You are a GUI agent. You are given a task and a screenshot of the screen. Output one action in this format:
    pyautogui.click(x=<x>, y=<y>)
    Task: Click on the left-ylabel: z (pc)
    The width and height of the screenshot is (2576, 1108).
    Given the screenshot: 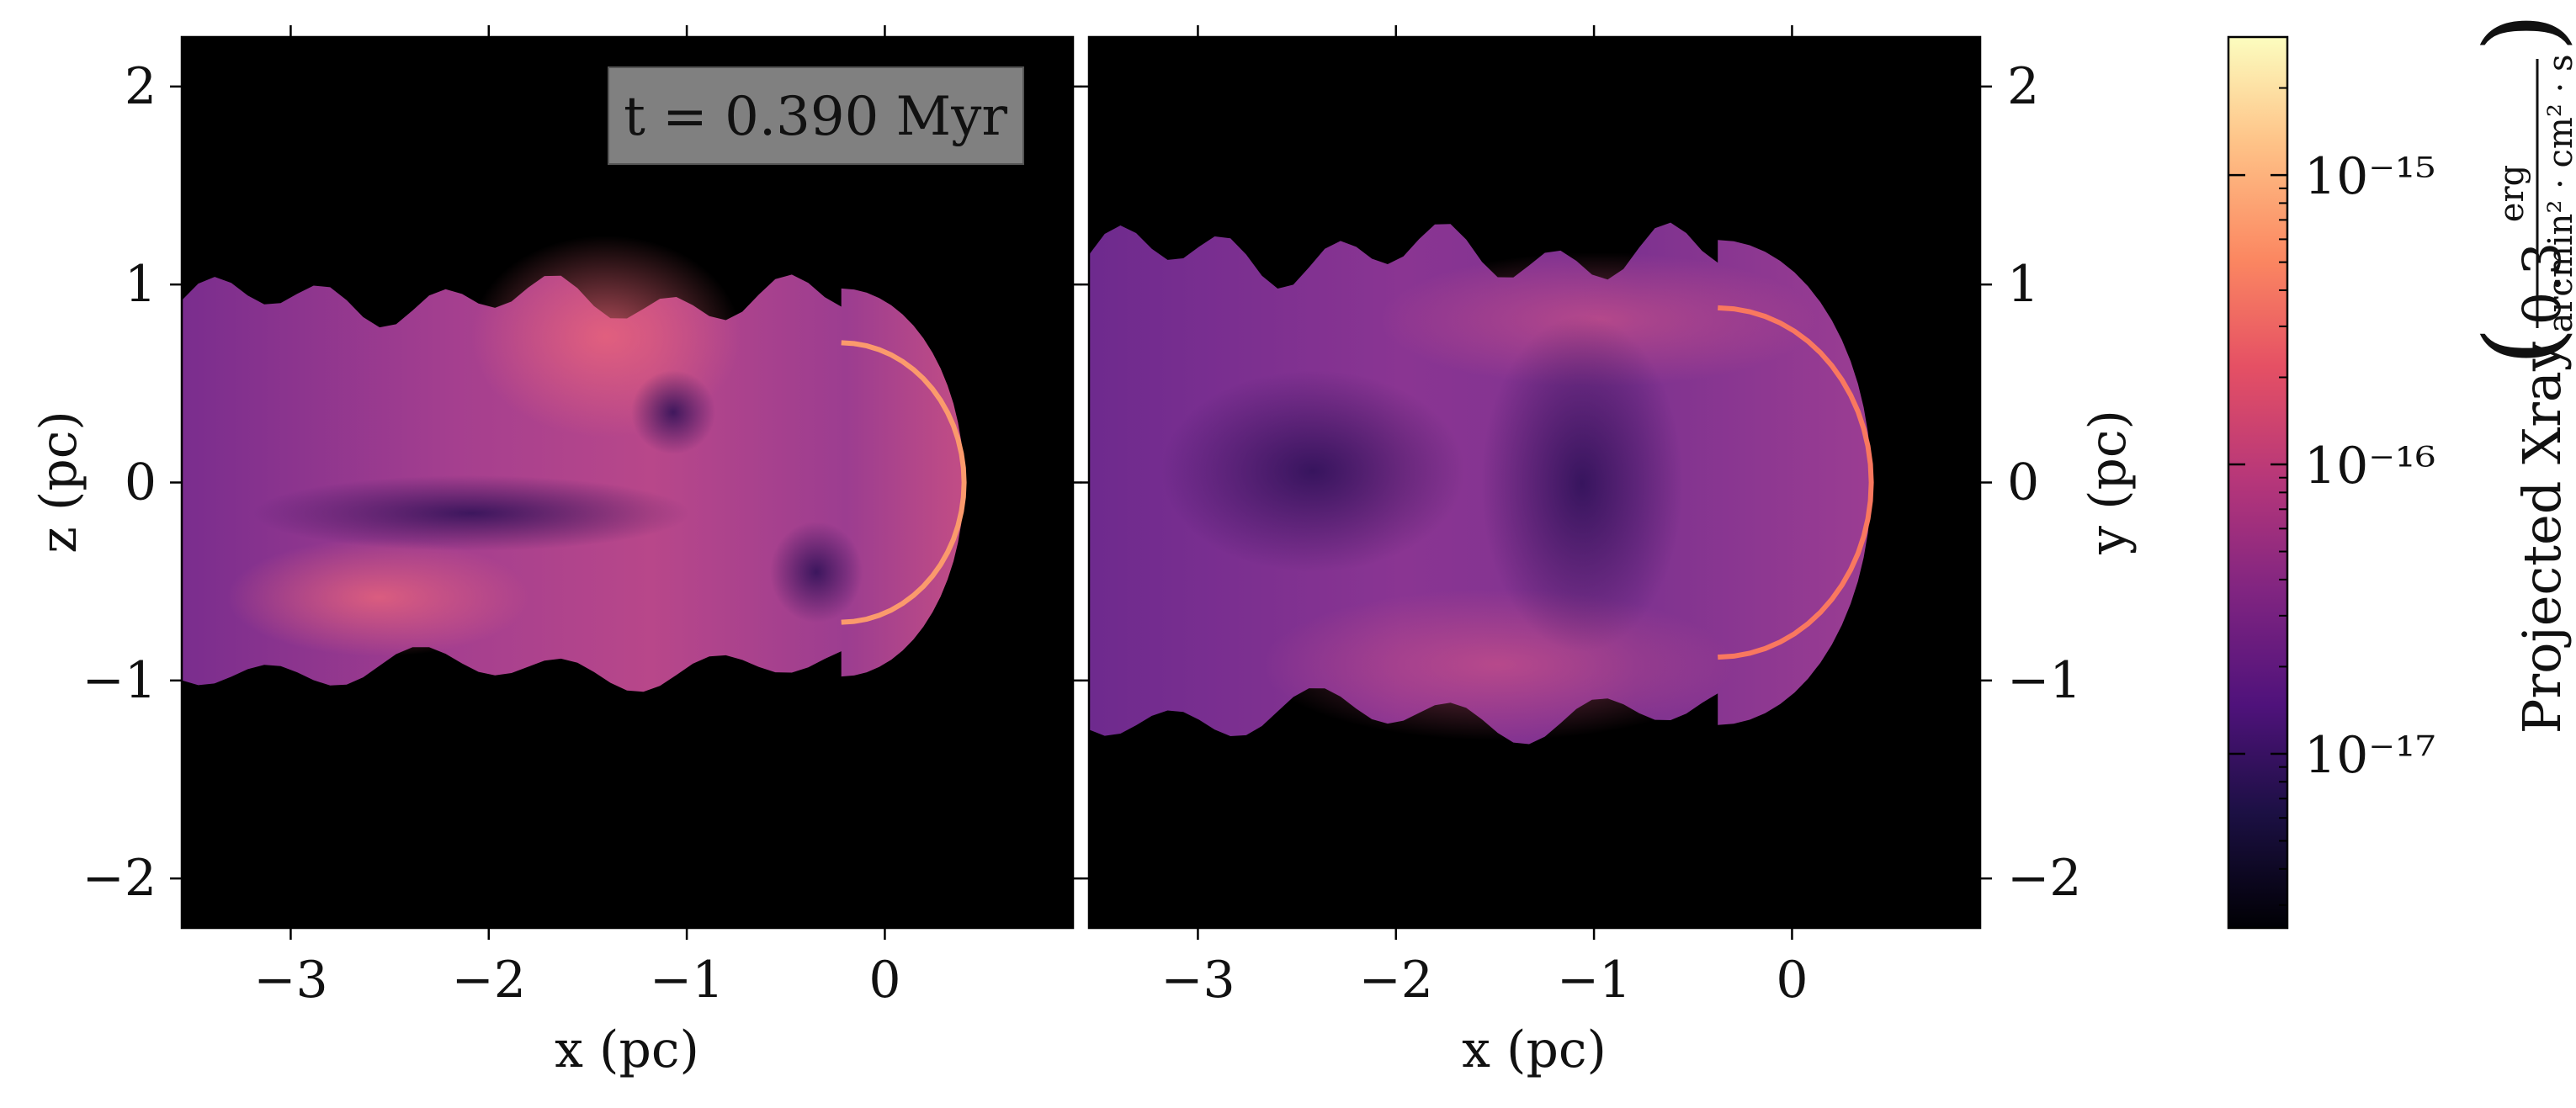 What is the action you would take?
    pyautogui.click(x=58, y=482)
    